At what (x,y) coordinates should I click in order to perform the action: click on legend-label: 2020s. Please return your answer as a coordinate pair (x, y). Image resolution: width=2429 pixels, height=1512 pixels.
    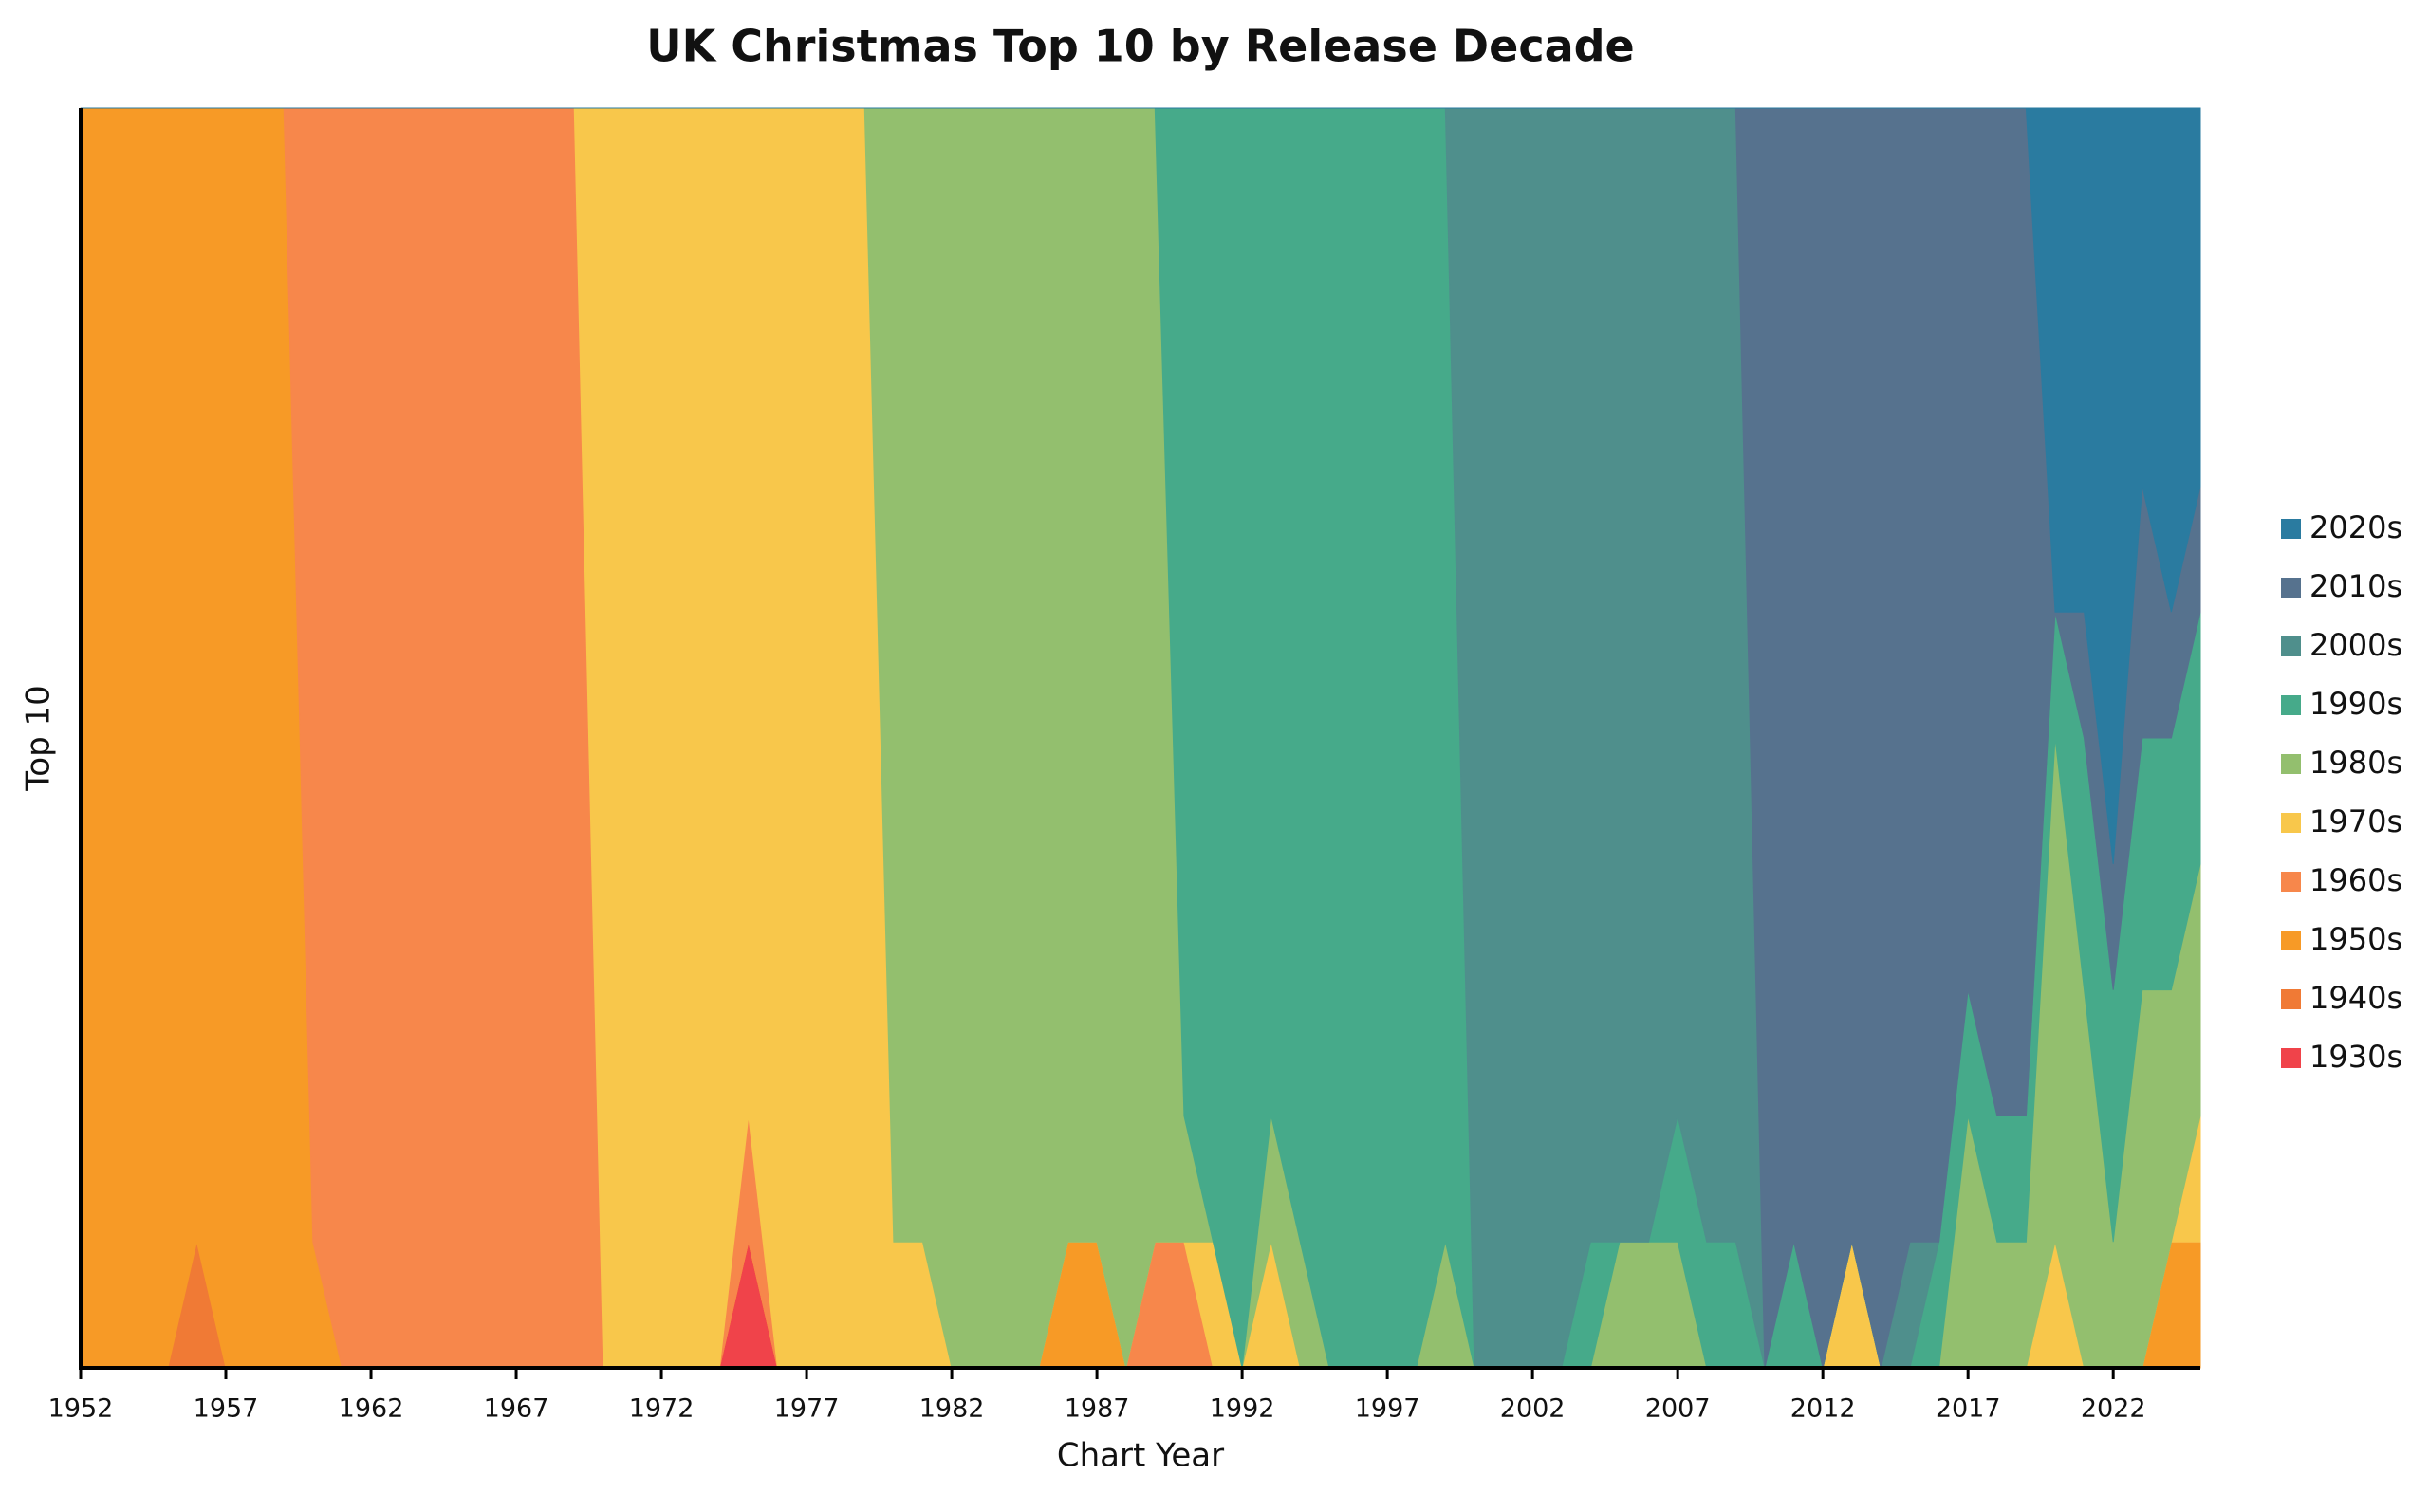
    Looking at the image, I should click on (2355, 527).